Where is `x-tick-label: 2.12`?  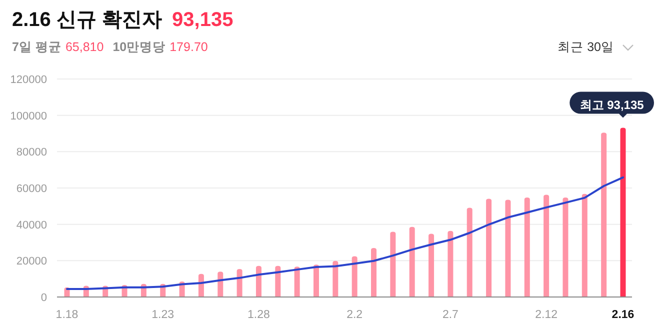 x-tick-label: 2.12 is located at coordinates (546, 315).